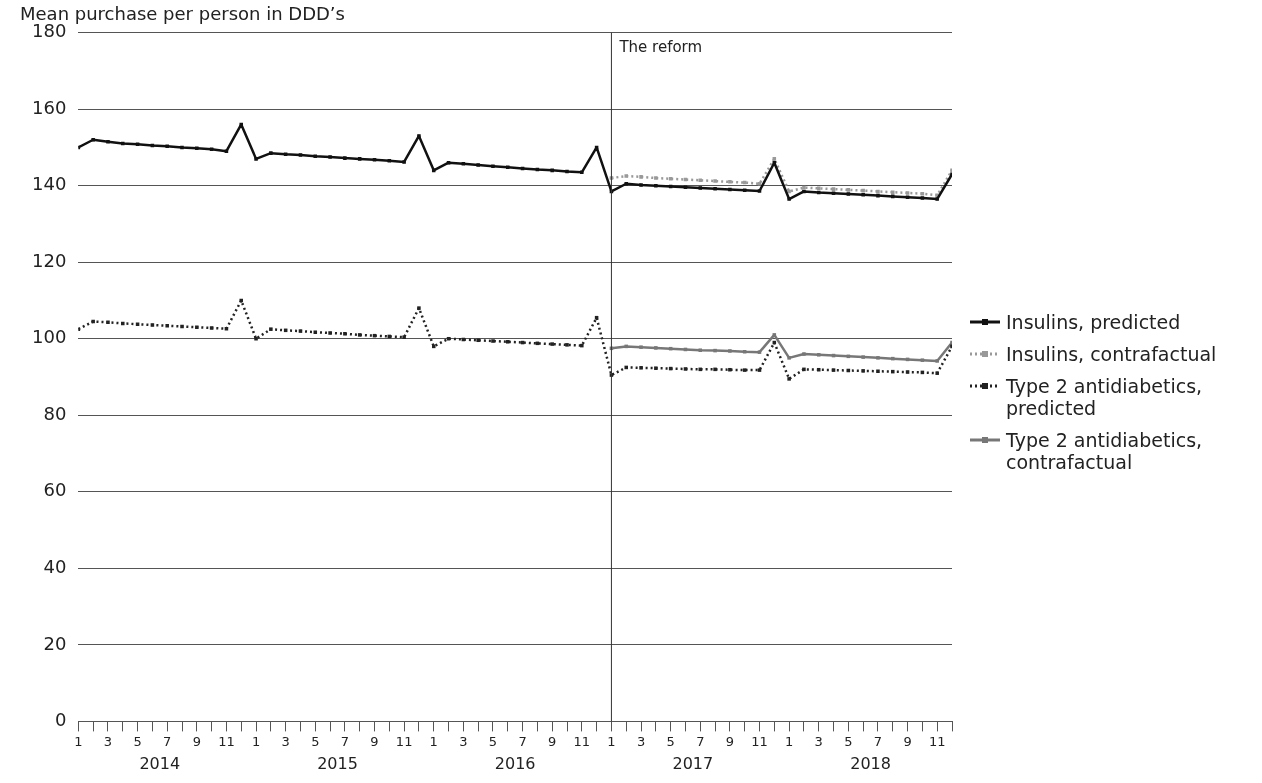 This screenshot has height=783, width=1262. What do you see at coordinates (870, 764) in the screenshot?
I see `text: 2018` at bounding box center [870, 764].